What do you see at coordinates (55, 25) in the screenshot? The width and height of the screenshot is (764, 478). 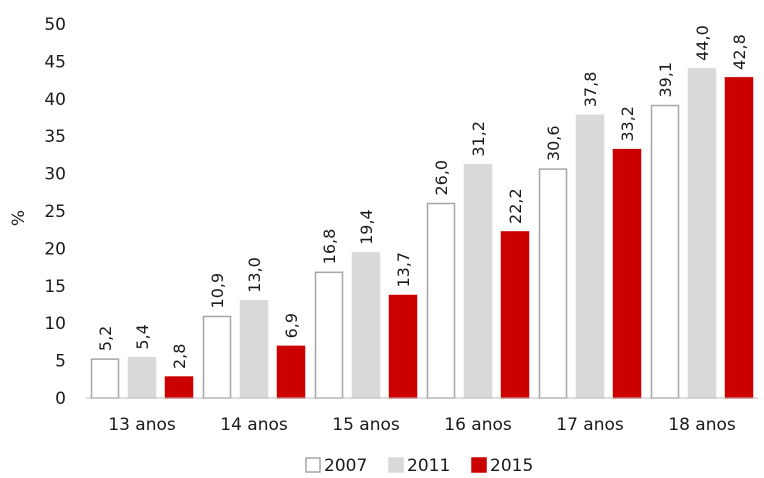 I see `y-tick-label: 50` at bounding box center [55, 25].